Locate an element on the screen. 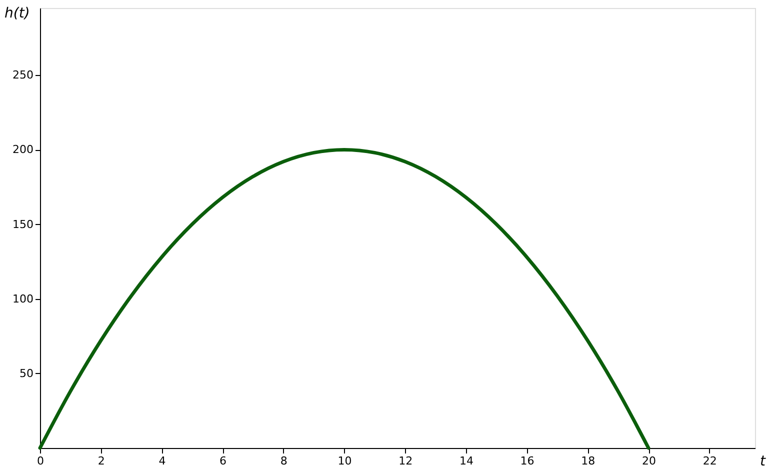  x-axis-title: t is located at coordinates (763, 462).